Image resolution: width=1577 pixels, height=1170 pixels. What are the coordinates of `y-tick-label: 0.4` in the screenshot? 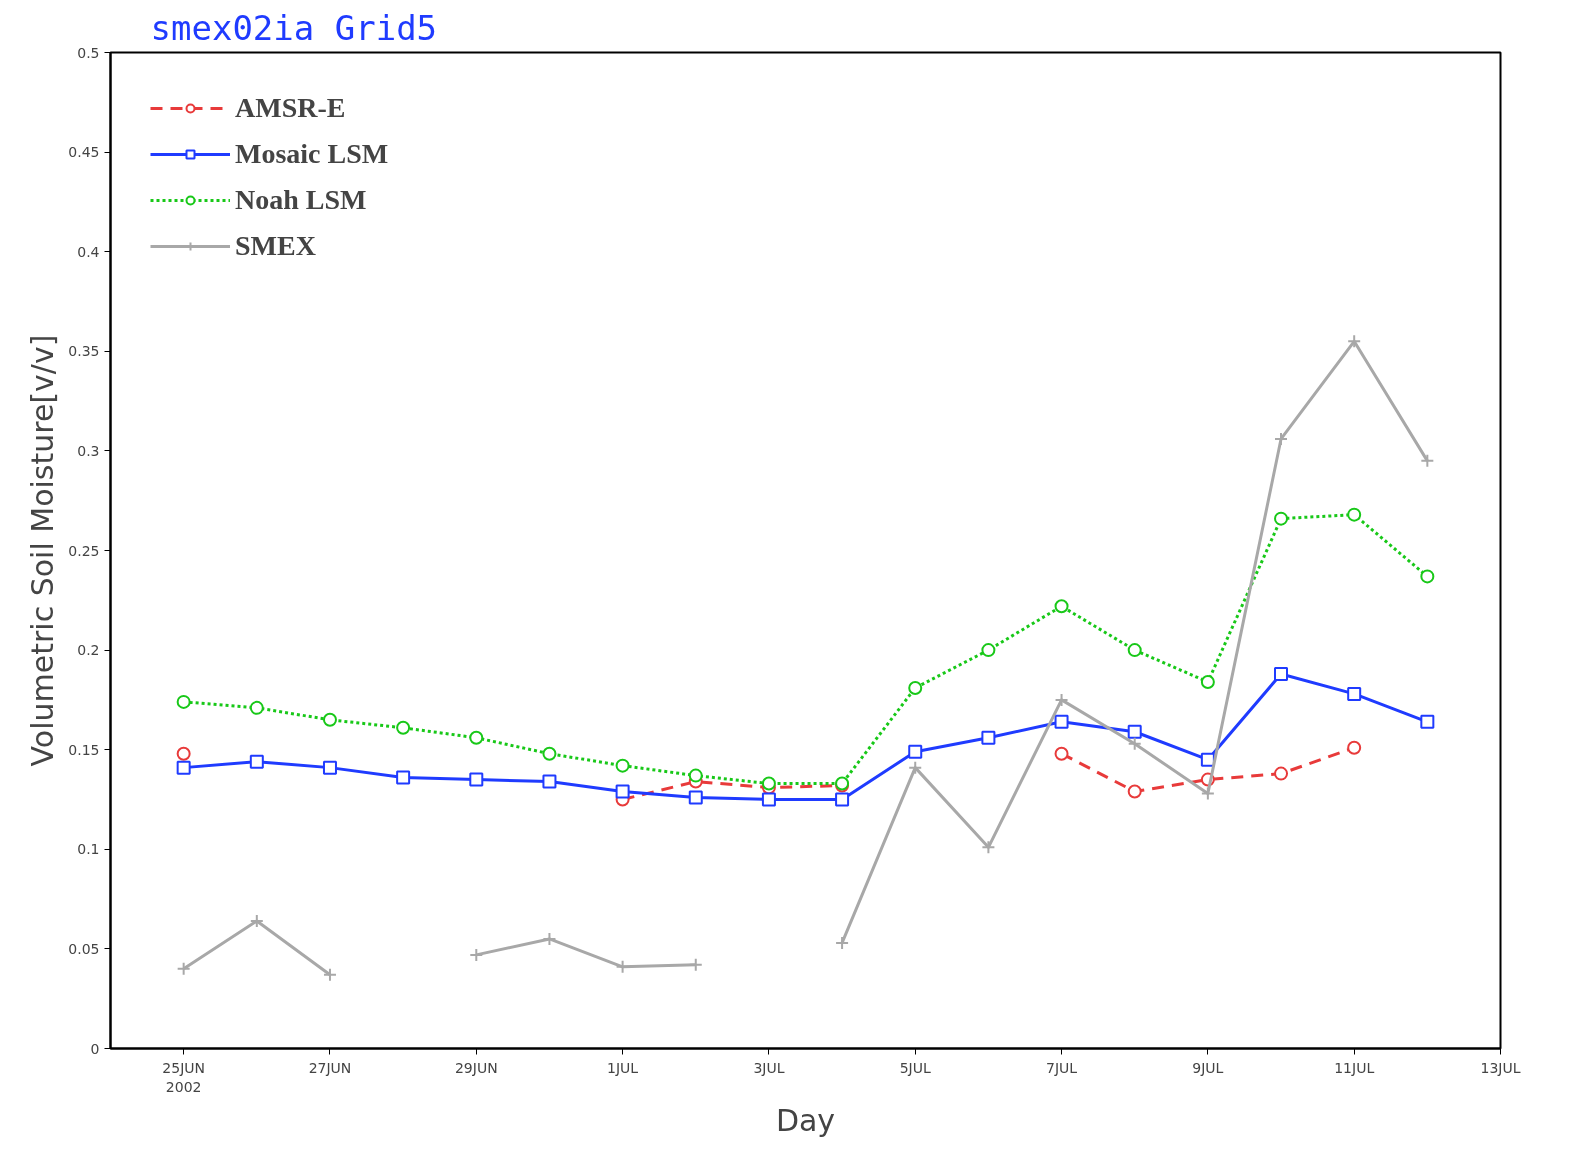 It's located at (88, 251).